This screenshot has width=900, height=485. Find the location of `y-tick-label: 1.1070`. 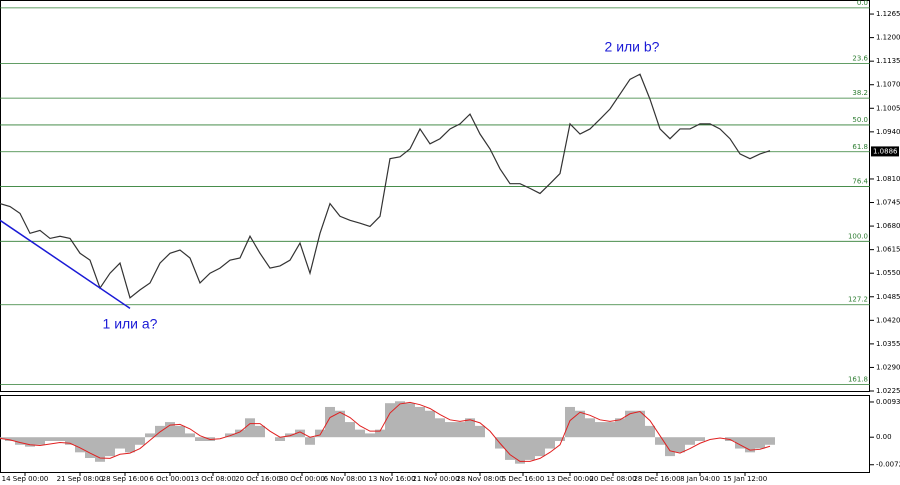

y-tick-label: 1.1070 is located at coordinates (888, 85).